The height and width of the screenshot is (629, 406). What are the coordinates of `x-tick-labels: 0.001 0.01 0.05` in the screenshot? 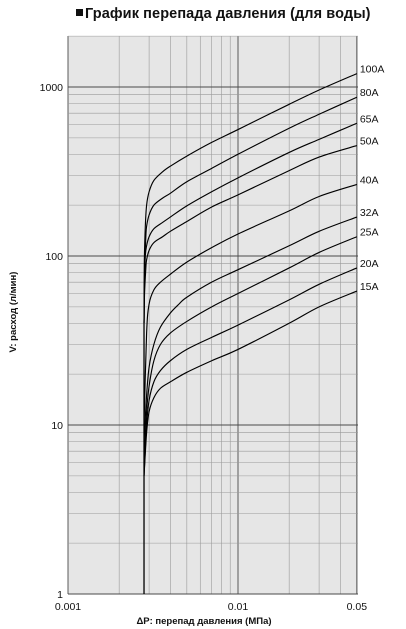 It's located at (211, 607).